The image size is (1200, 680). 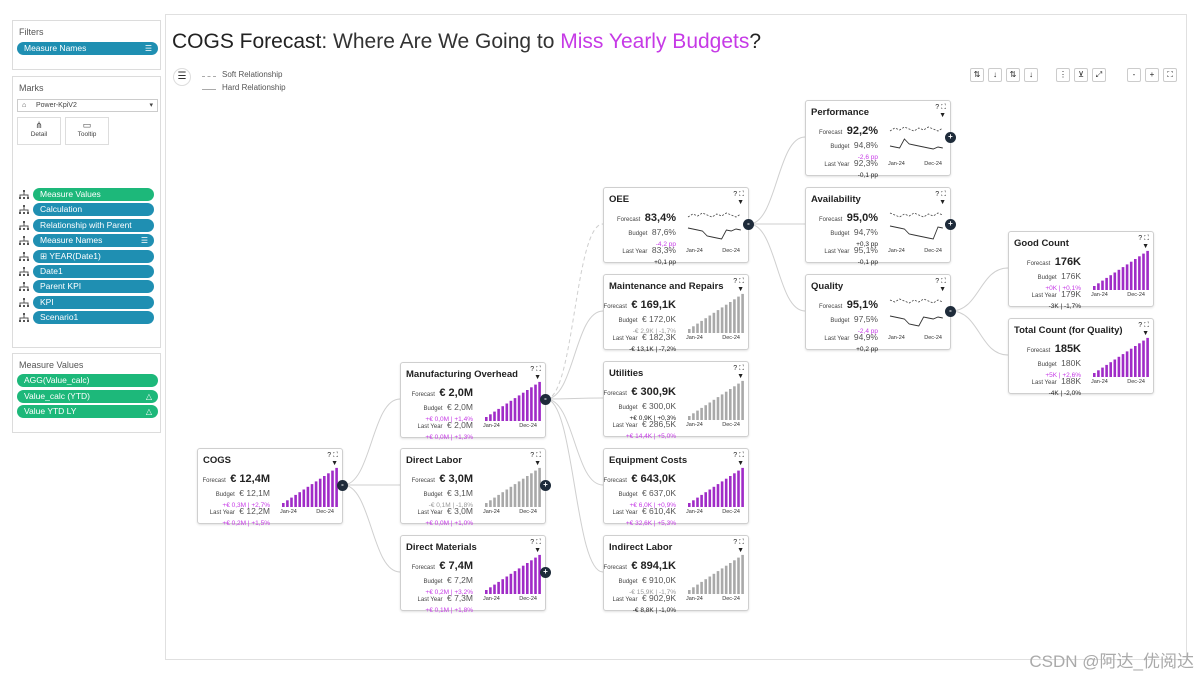 What do you see at coordinates (93, 287) in the screenshot?
I see `marks-field-pill: Parent KPI` at bounding box center [93, 287].